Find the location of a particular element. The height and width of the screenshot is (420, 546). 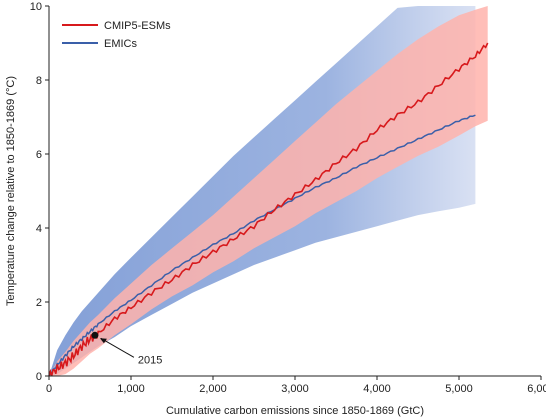

x-tick-label: 1,000 is located at coordinates (131, 389).